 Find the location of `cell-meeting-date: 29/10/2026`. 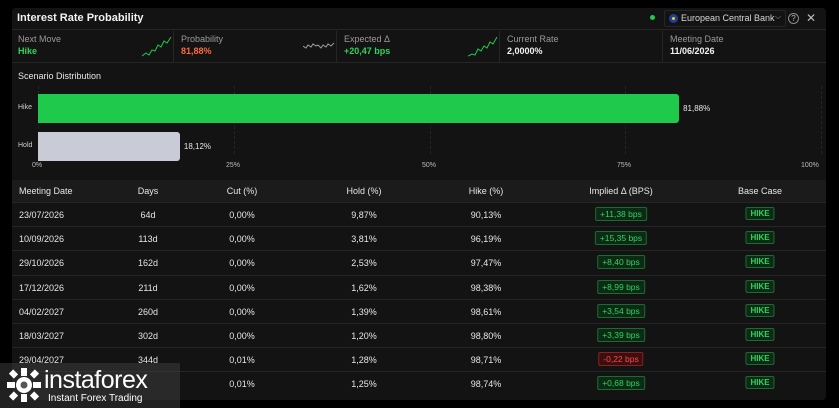

cell-meeting-date: 29/10/2026 is located at coordinates (42, 263).